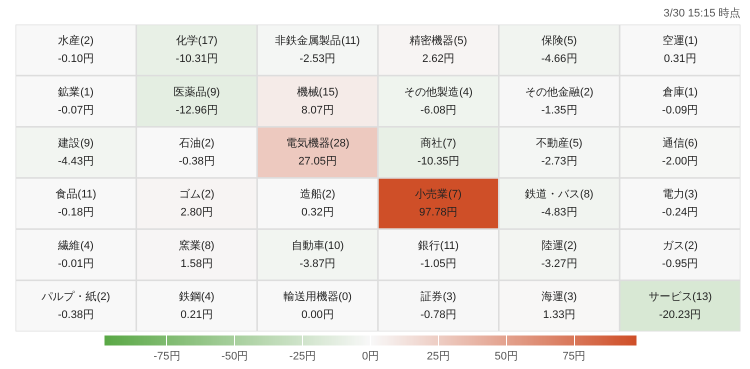 This screenshot has width=750, height=369. I want to click on data-label: 自動車(10) -3.87円, so click(317, 254).